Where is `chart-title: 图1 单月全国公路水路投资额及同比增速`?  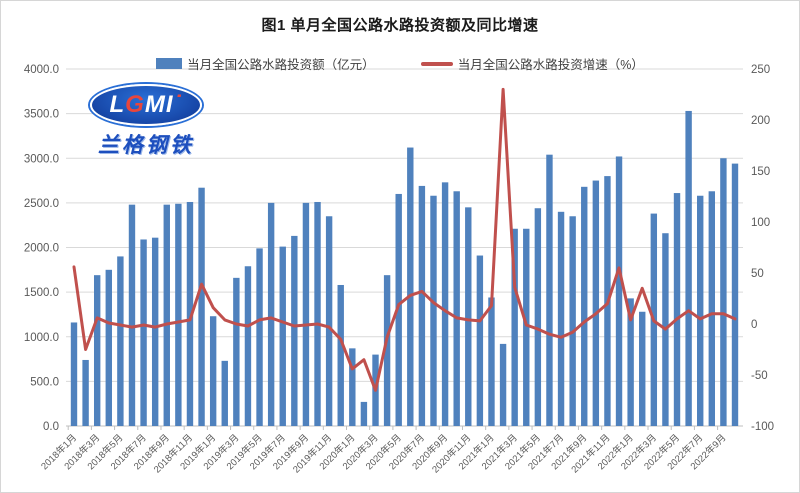 chart-title: 图1 单月全国公路水路投资额及同比增速 is located at coordinates (400, 25).